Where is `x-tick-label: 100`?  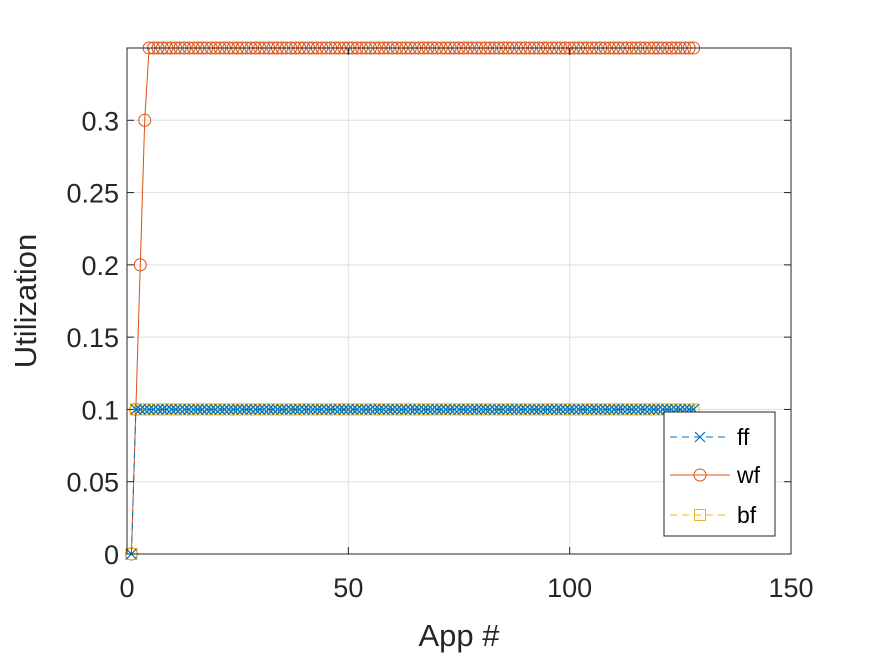 x-tick-label: 100 is located at coordinates (569, 588).